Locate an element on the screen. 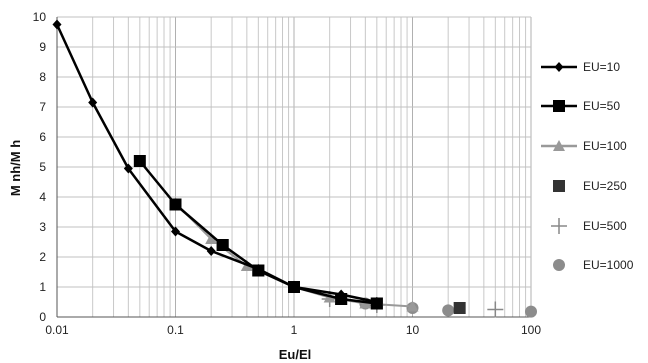  y-tick-label: 2 is located at coordinates (42, 257).